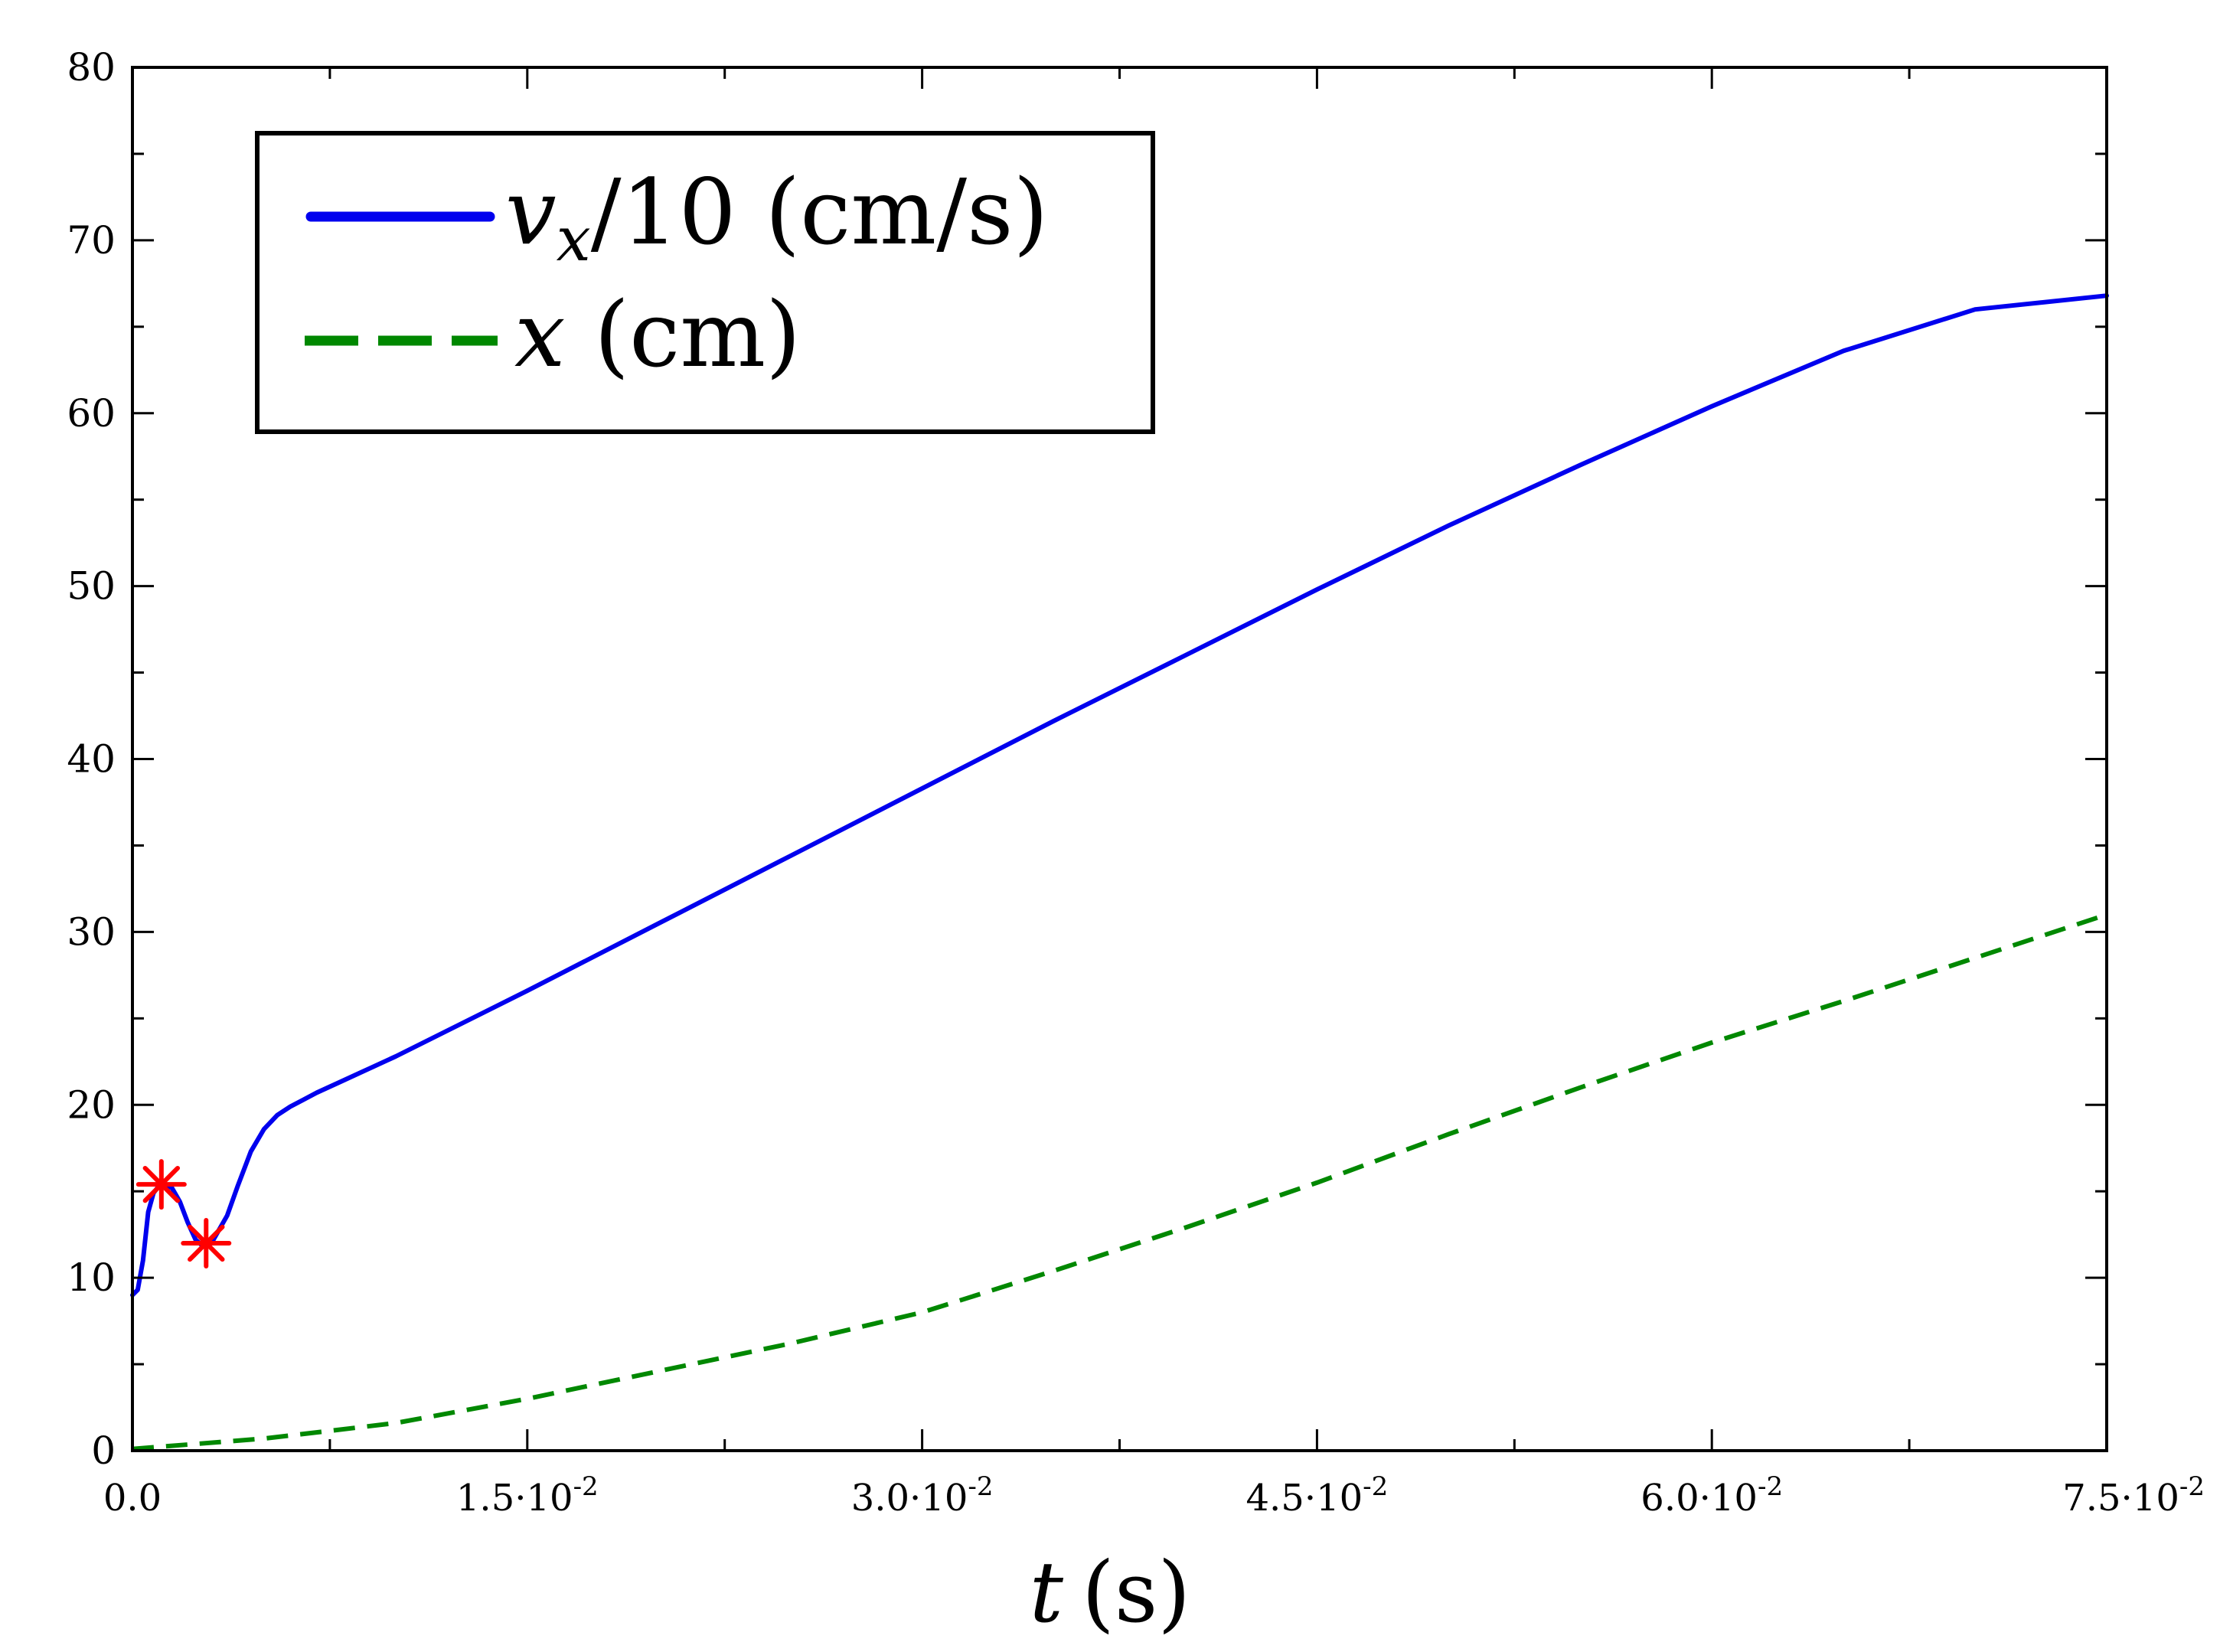 Image resolution: width=2220 pixels, height=1652 pixels. Describe the element at coordinates (91, 932) in the screenshot. I see `y-tick-label: 30` at that location.